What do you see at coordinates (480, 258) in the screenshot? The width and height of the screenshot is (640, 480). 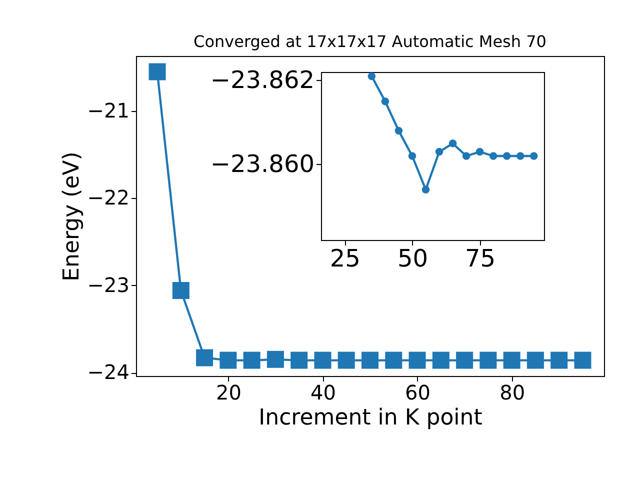 I see `x-tick-label: 75` at bounding box center [480, 258].